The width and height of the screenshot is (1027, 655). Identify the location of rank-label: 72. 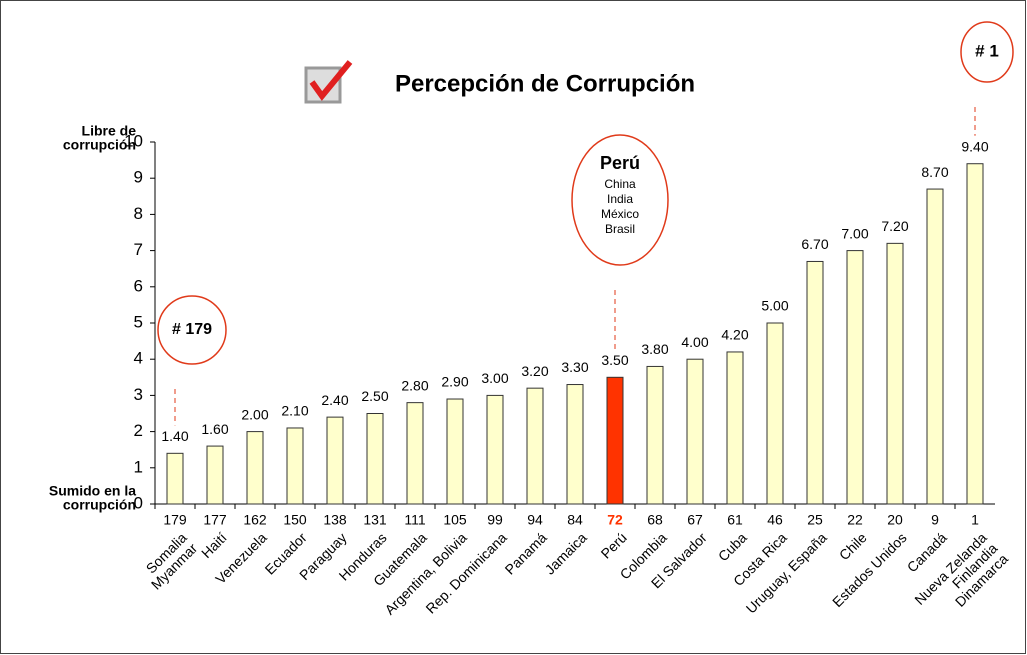
(615, 520).